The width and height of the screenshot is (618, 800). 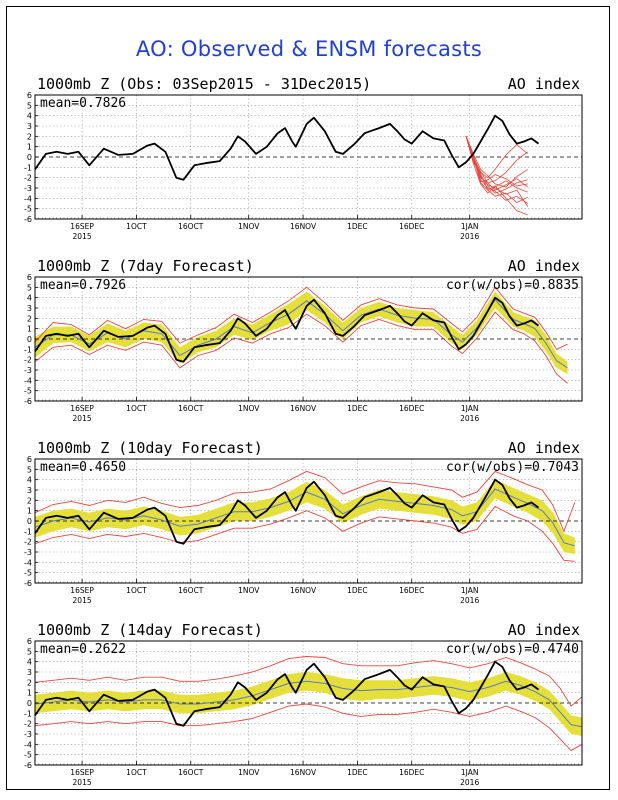 What do you see at coordinates (150, 448) in the screenshot?
I see `panel-title: 1000mb Z (10day Forecast)` at bounding box center [150, 448].